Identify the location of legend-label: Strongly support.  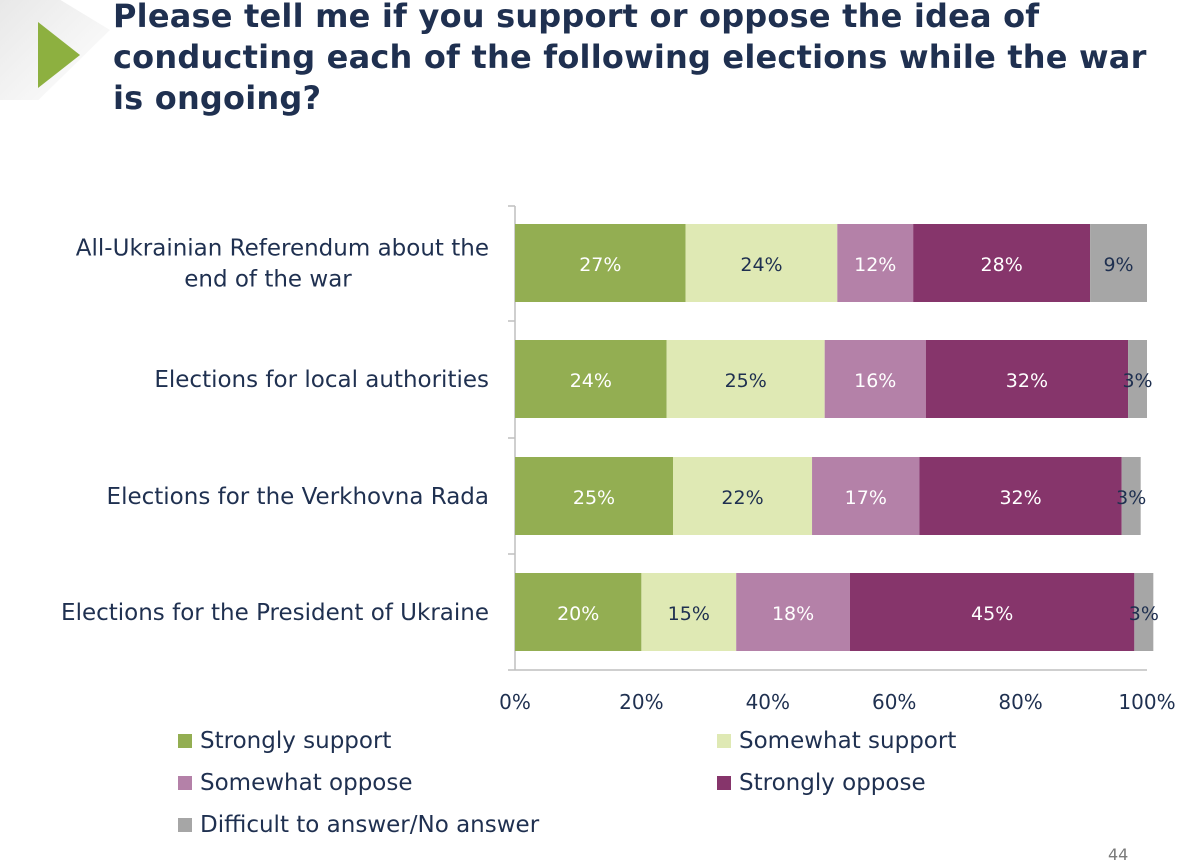
(296, 741).